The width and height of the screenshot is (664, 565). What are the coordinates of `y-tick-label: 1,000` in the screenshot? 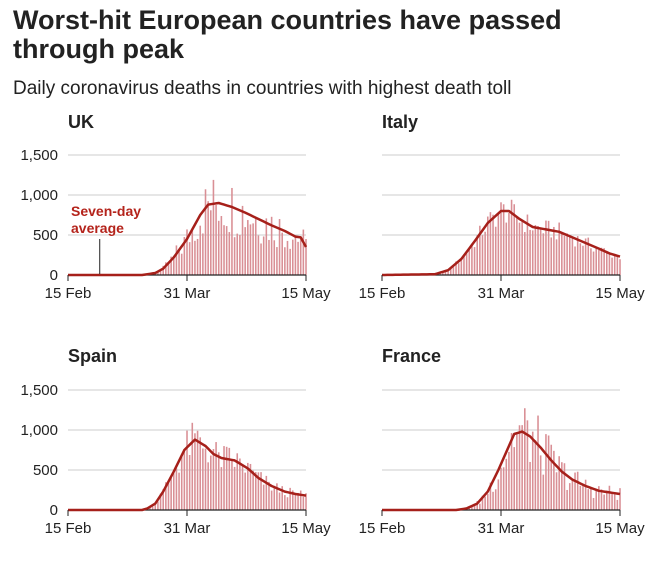 It's located at (39, 195).